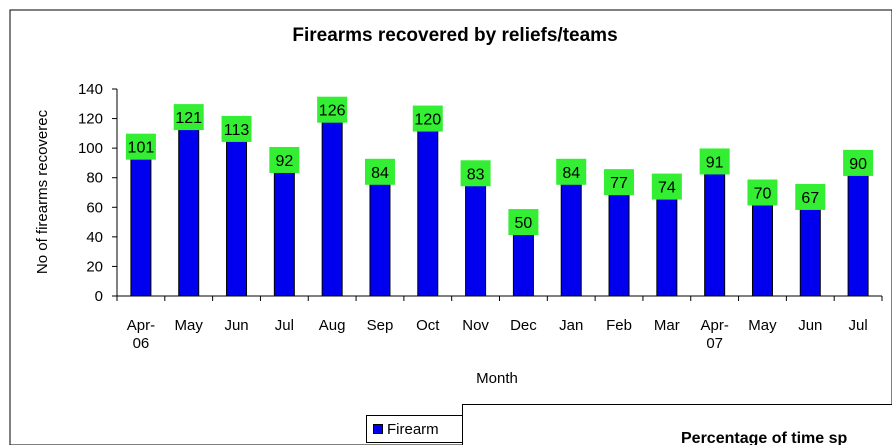 The image size is (892, 445). I want to click on legend-label: Firearm, so click(413, 429).